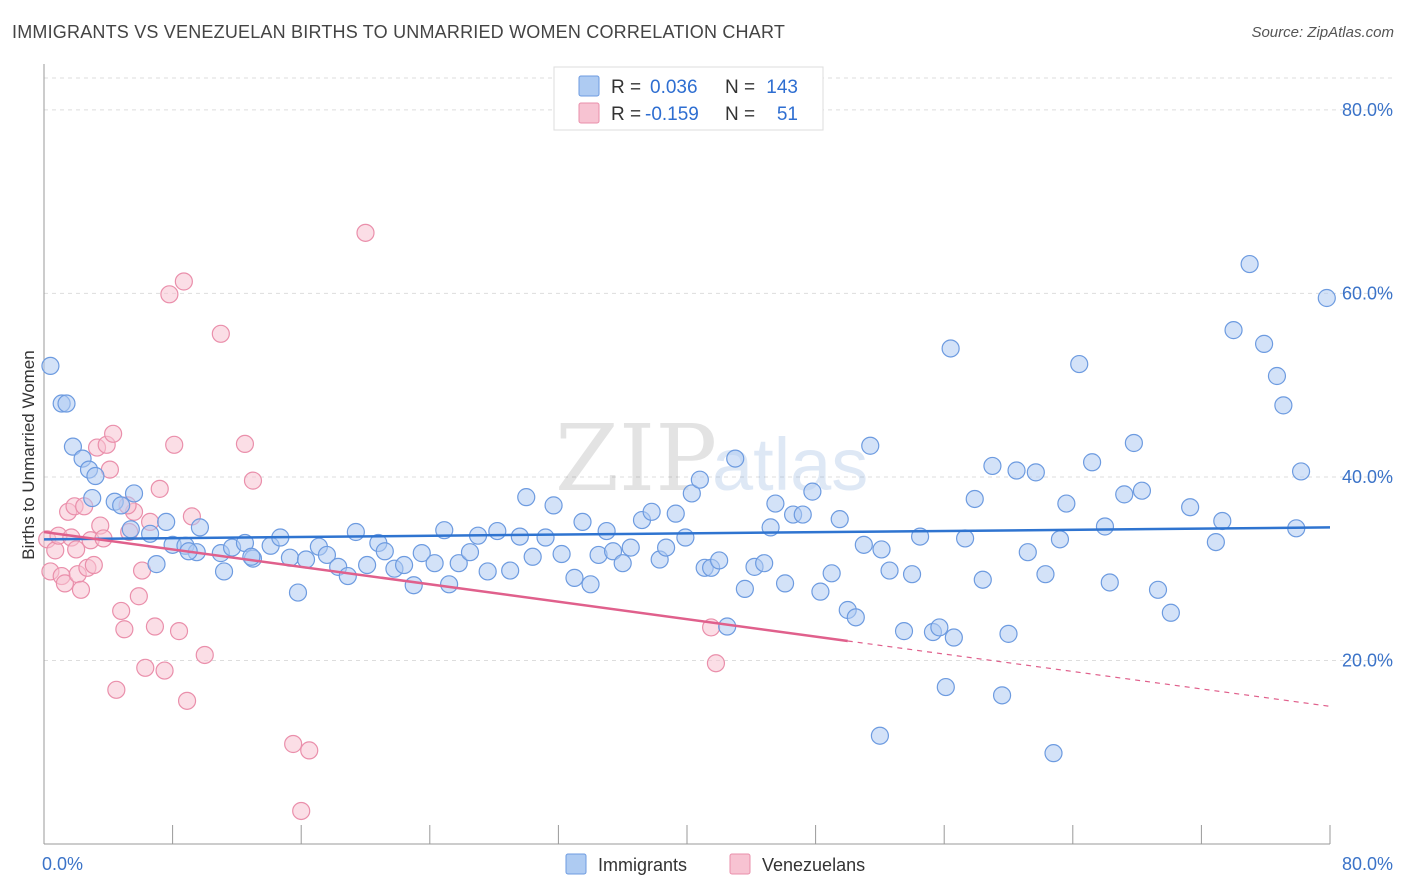  Describe the element at coordinates (445, 586) in the screenshot. I see `venezuelans-trend-line` at that location.